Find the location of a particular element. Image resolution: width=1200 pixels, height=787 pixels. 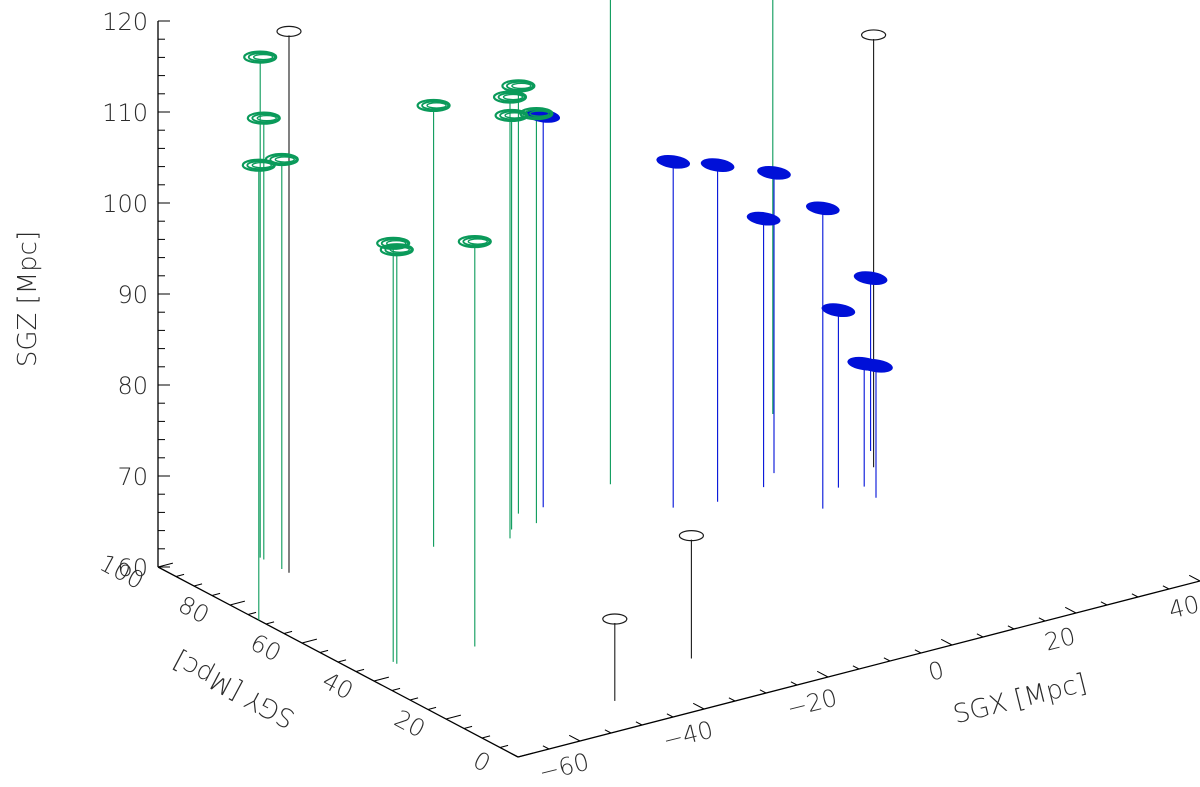

sgz-tick-label: 100 is located at coordinates (125, 204).